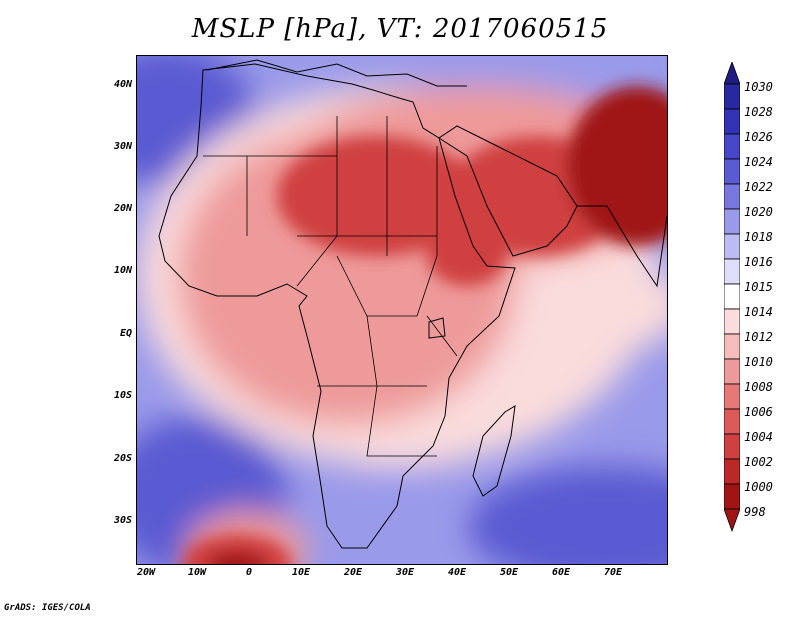  Describe the element at coordinates (613, 572) in the screenshot. I see `lon-label-70e: 70E` at that location.